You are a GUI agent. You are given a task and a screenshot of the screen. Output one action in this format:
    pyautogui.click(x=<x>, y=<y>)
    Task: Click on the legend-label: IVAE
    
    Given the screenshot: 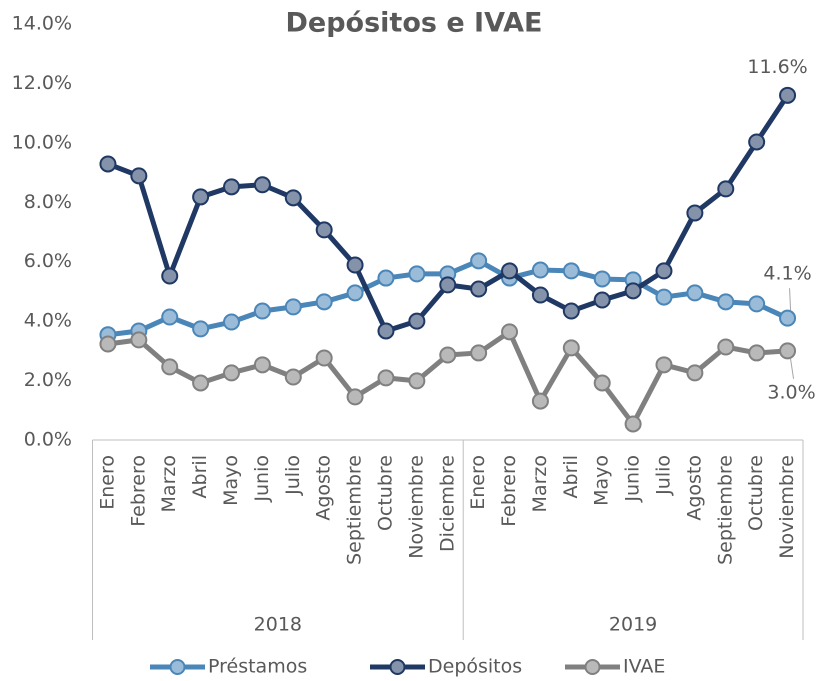 What is the action you would take?
    pyautogui.click(x=644, y=667)
    